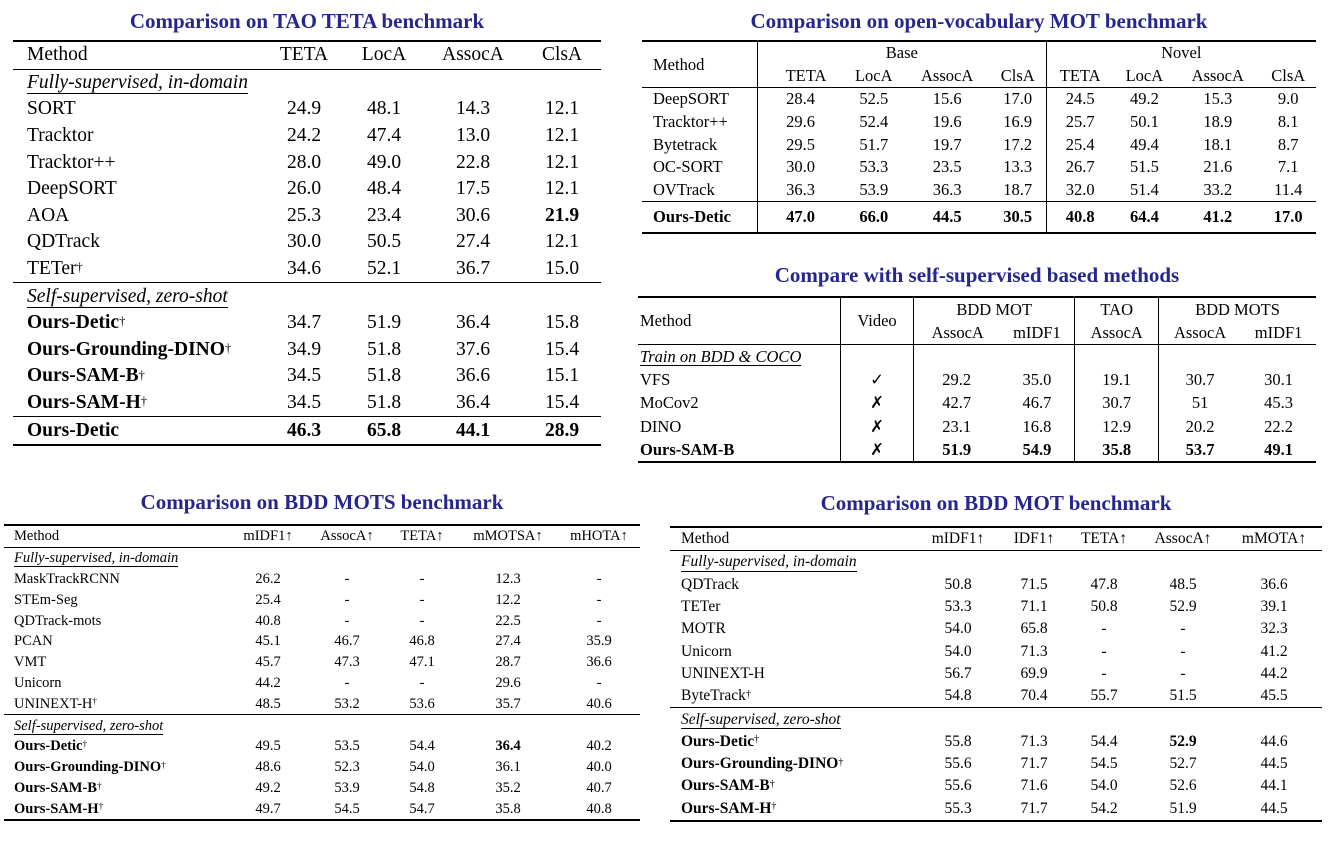  I want to click on table-row: UNINEXT-H† 48.5 53.2 53.6 35.7 40.6, so click(322, 703).